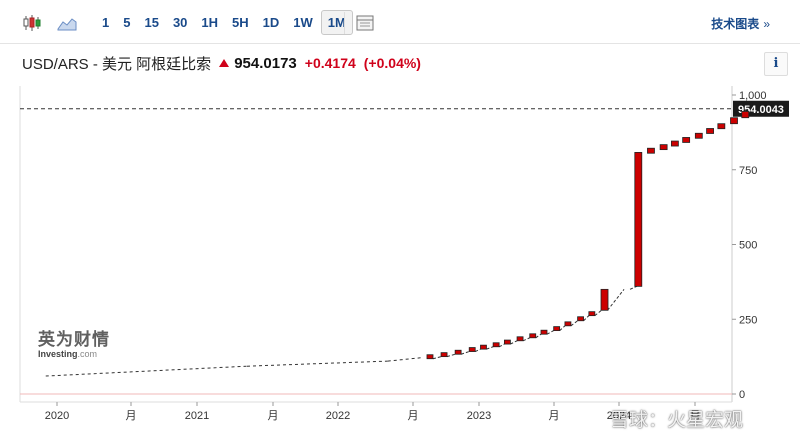  I want to click on timeframe-30: 30, so click(180, 22).